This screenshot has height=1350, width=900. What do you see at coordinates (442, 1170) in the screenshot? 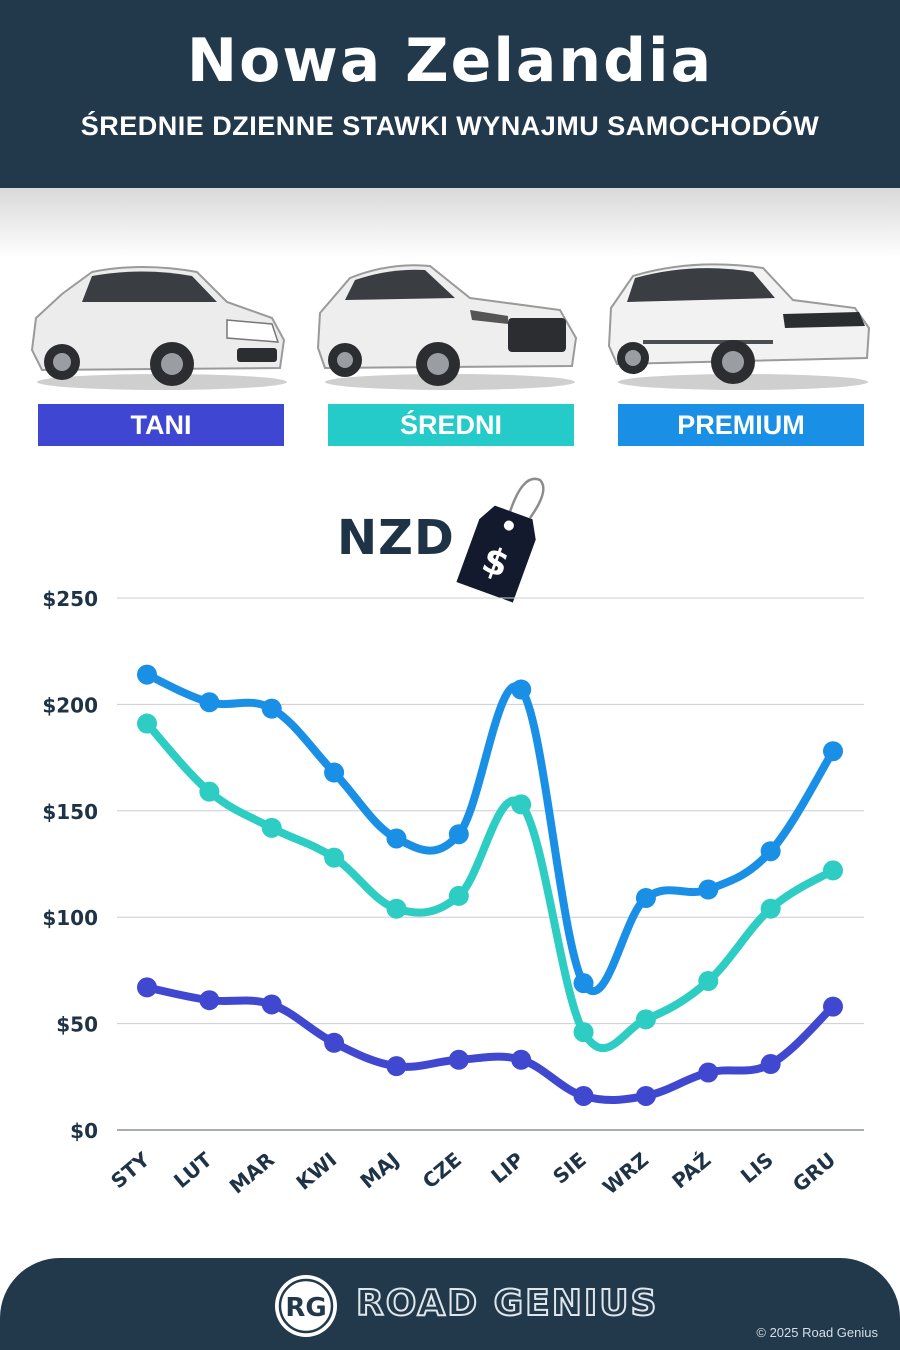
I see `x-tick-label: CZE` at bounding box center [442, 1170].